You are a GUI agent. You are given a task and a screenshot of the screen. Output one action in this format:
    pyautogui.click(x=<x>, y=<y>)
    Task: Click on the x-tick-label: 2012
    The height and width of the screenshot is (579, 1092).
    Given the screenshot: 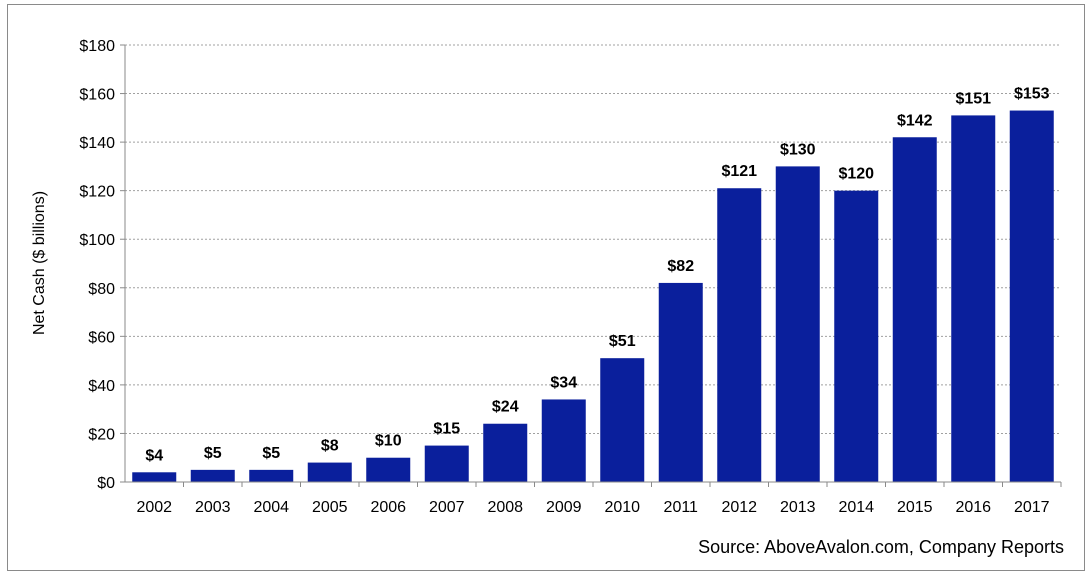 What is the action you would take?
    pyautogui.click(x=739, y=507)
    